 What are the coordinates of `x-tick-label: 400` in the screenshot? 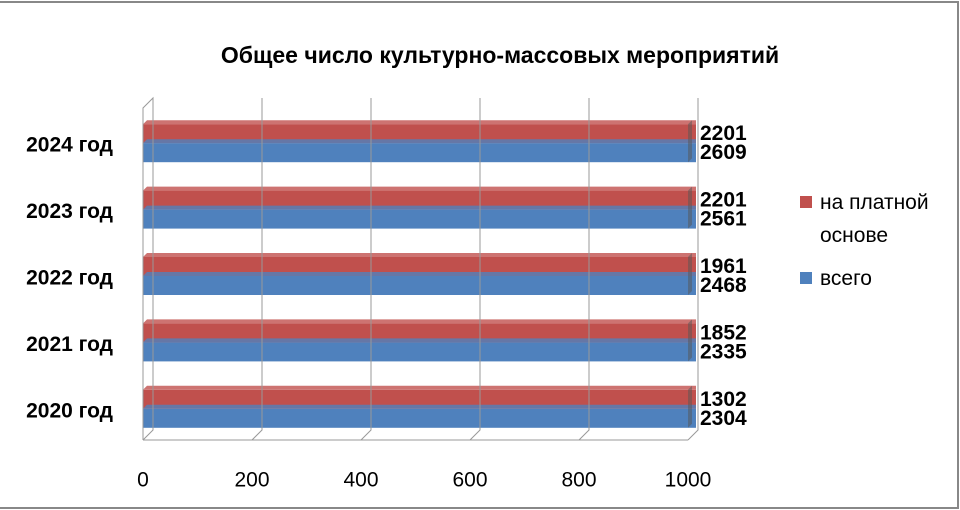 It's located at (360, 480).